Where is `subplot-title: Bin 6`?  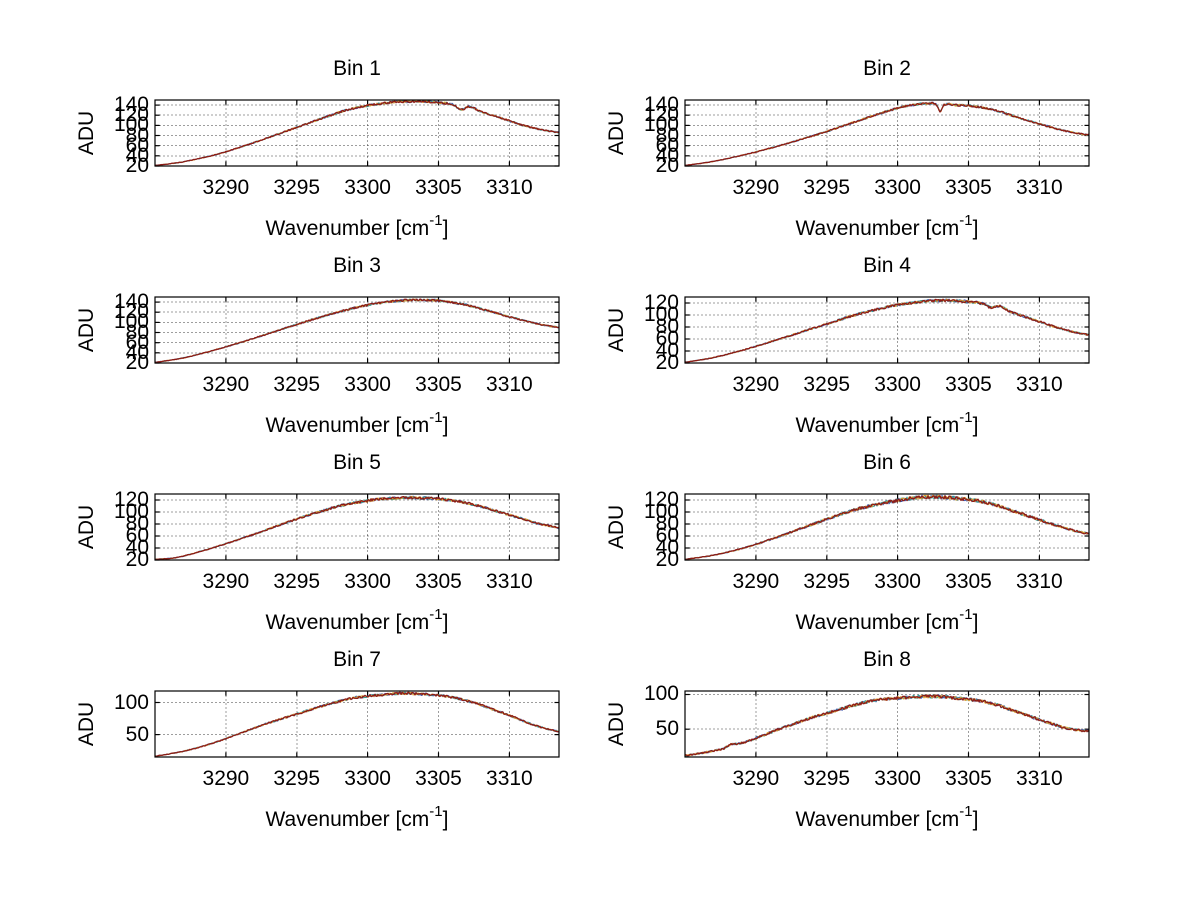
subplot-title: Bin 6 is located at coordinates (887, 462).